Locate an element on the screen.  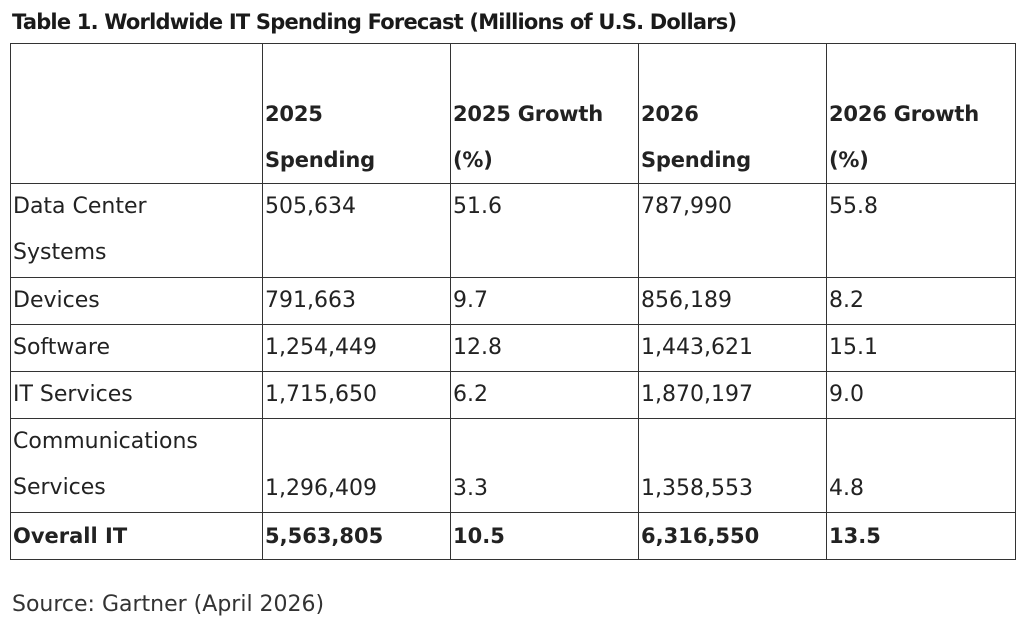
segment-cell: Overall IT is located at coordinates (136, 536).